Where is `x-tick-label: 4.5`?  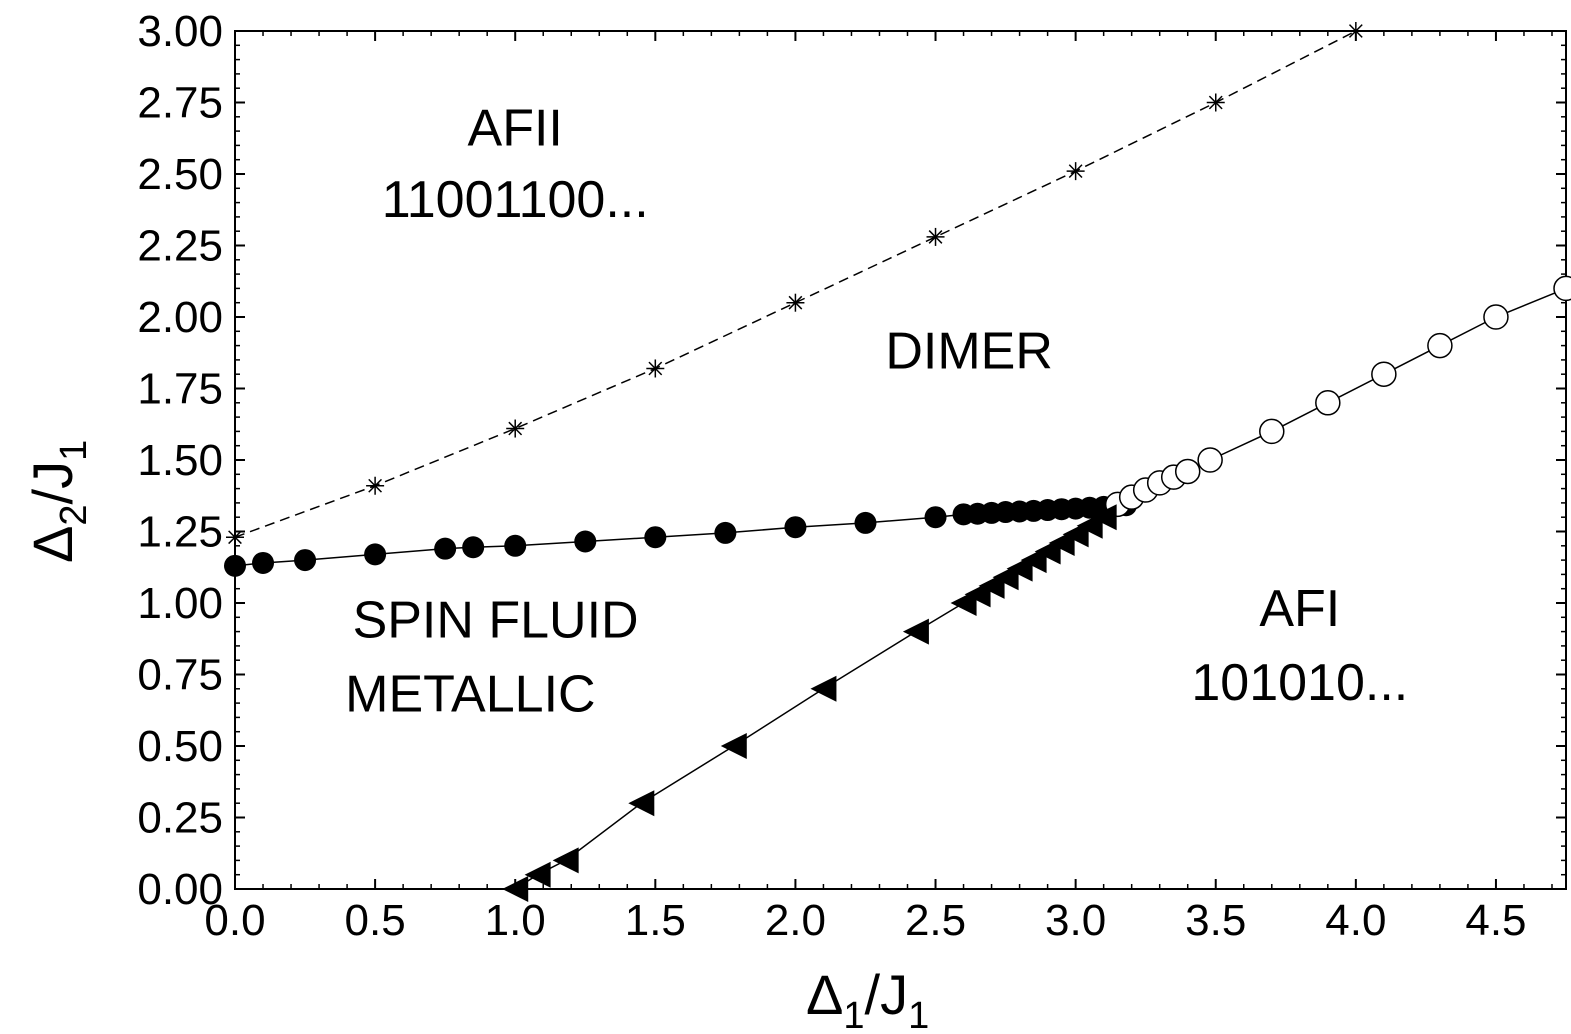
x-tick-label: 4.5 is located at coordinates (1495, 920).